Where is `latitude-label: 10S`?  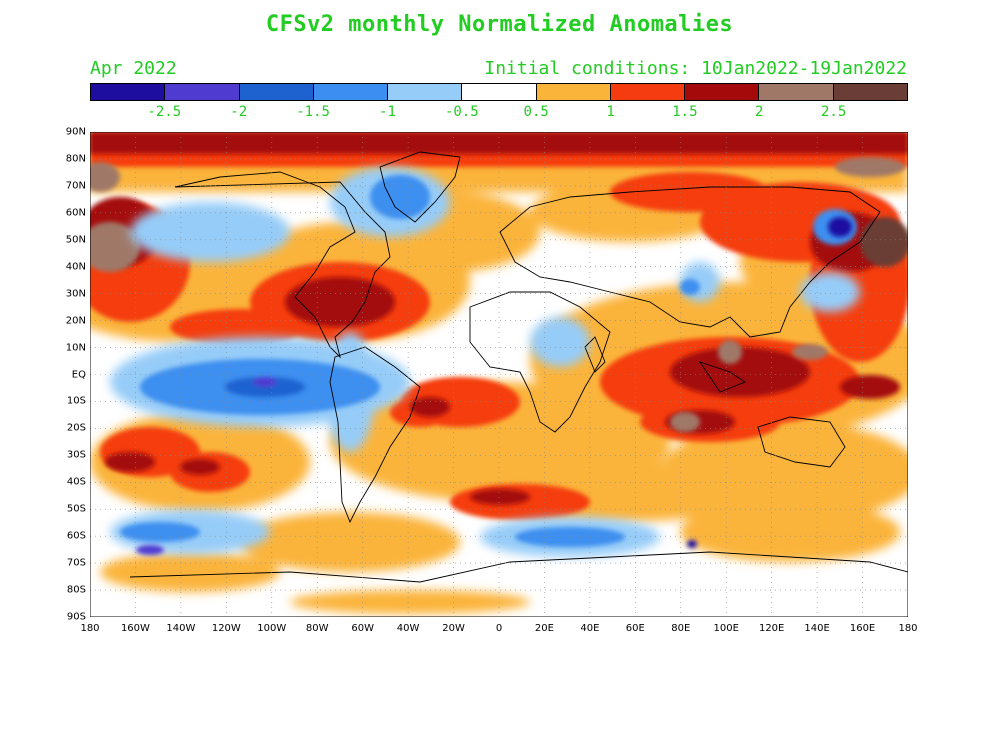
latitude-label: 10S is located at coordinates (76, 401).